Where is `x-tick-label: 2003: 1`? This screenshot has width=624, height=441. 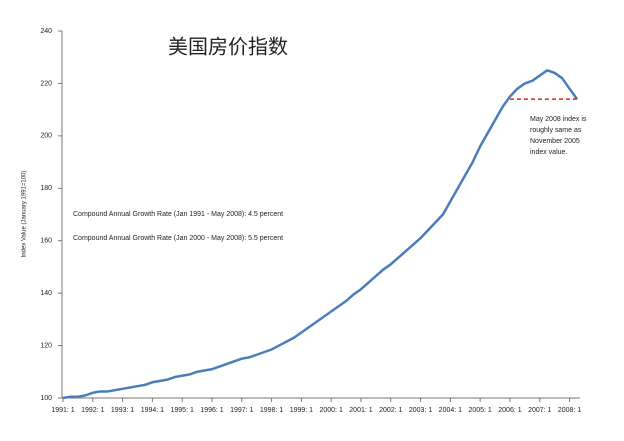
x-tick-label: 2003: 1 is located at coordinates (420, 410).